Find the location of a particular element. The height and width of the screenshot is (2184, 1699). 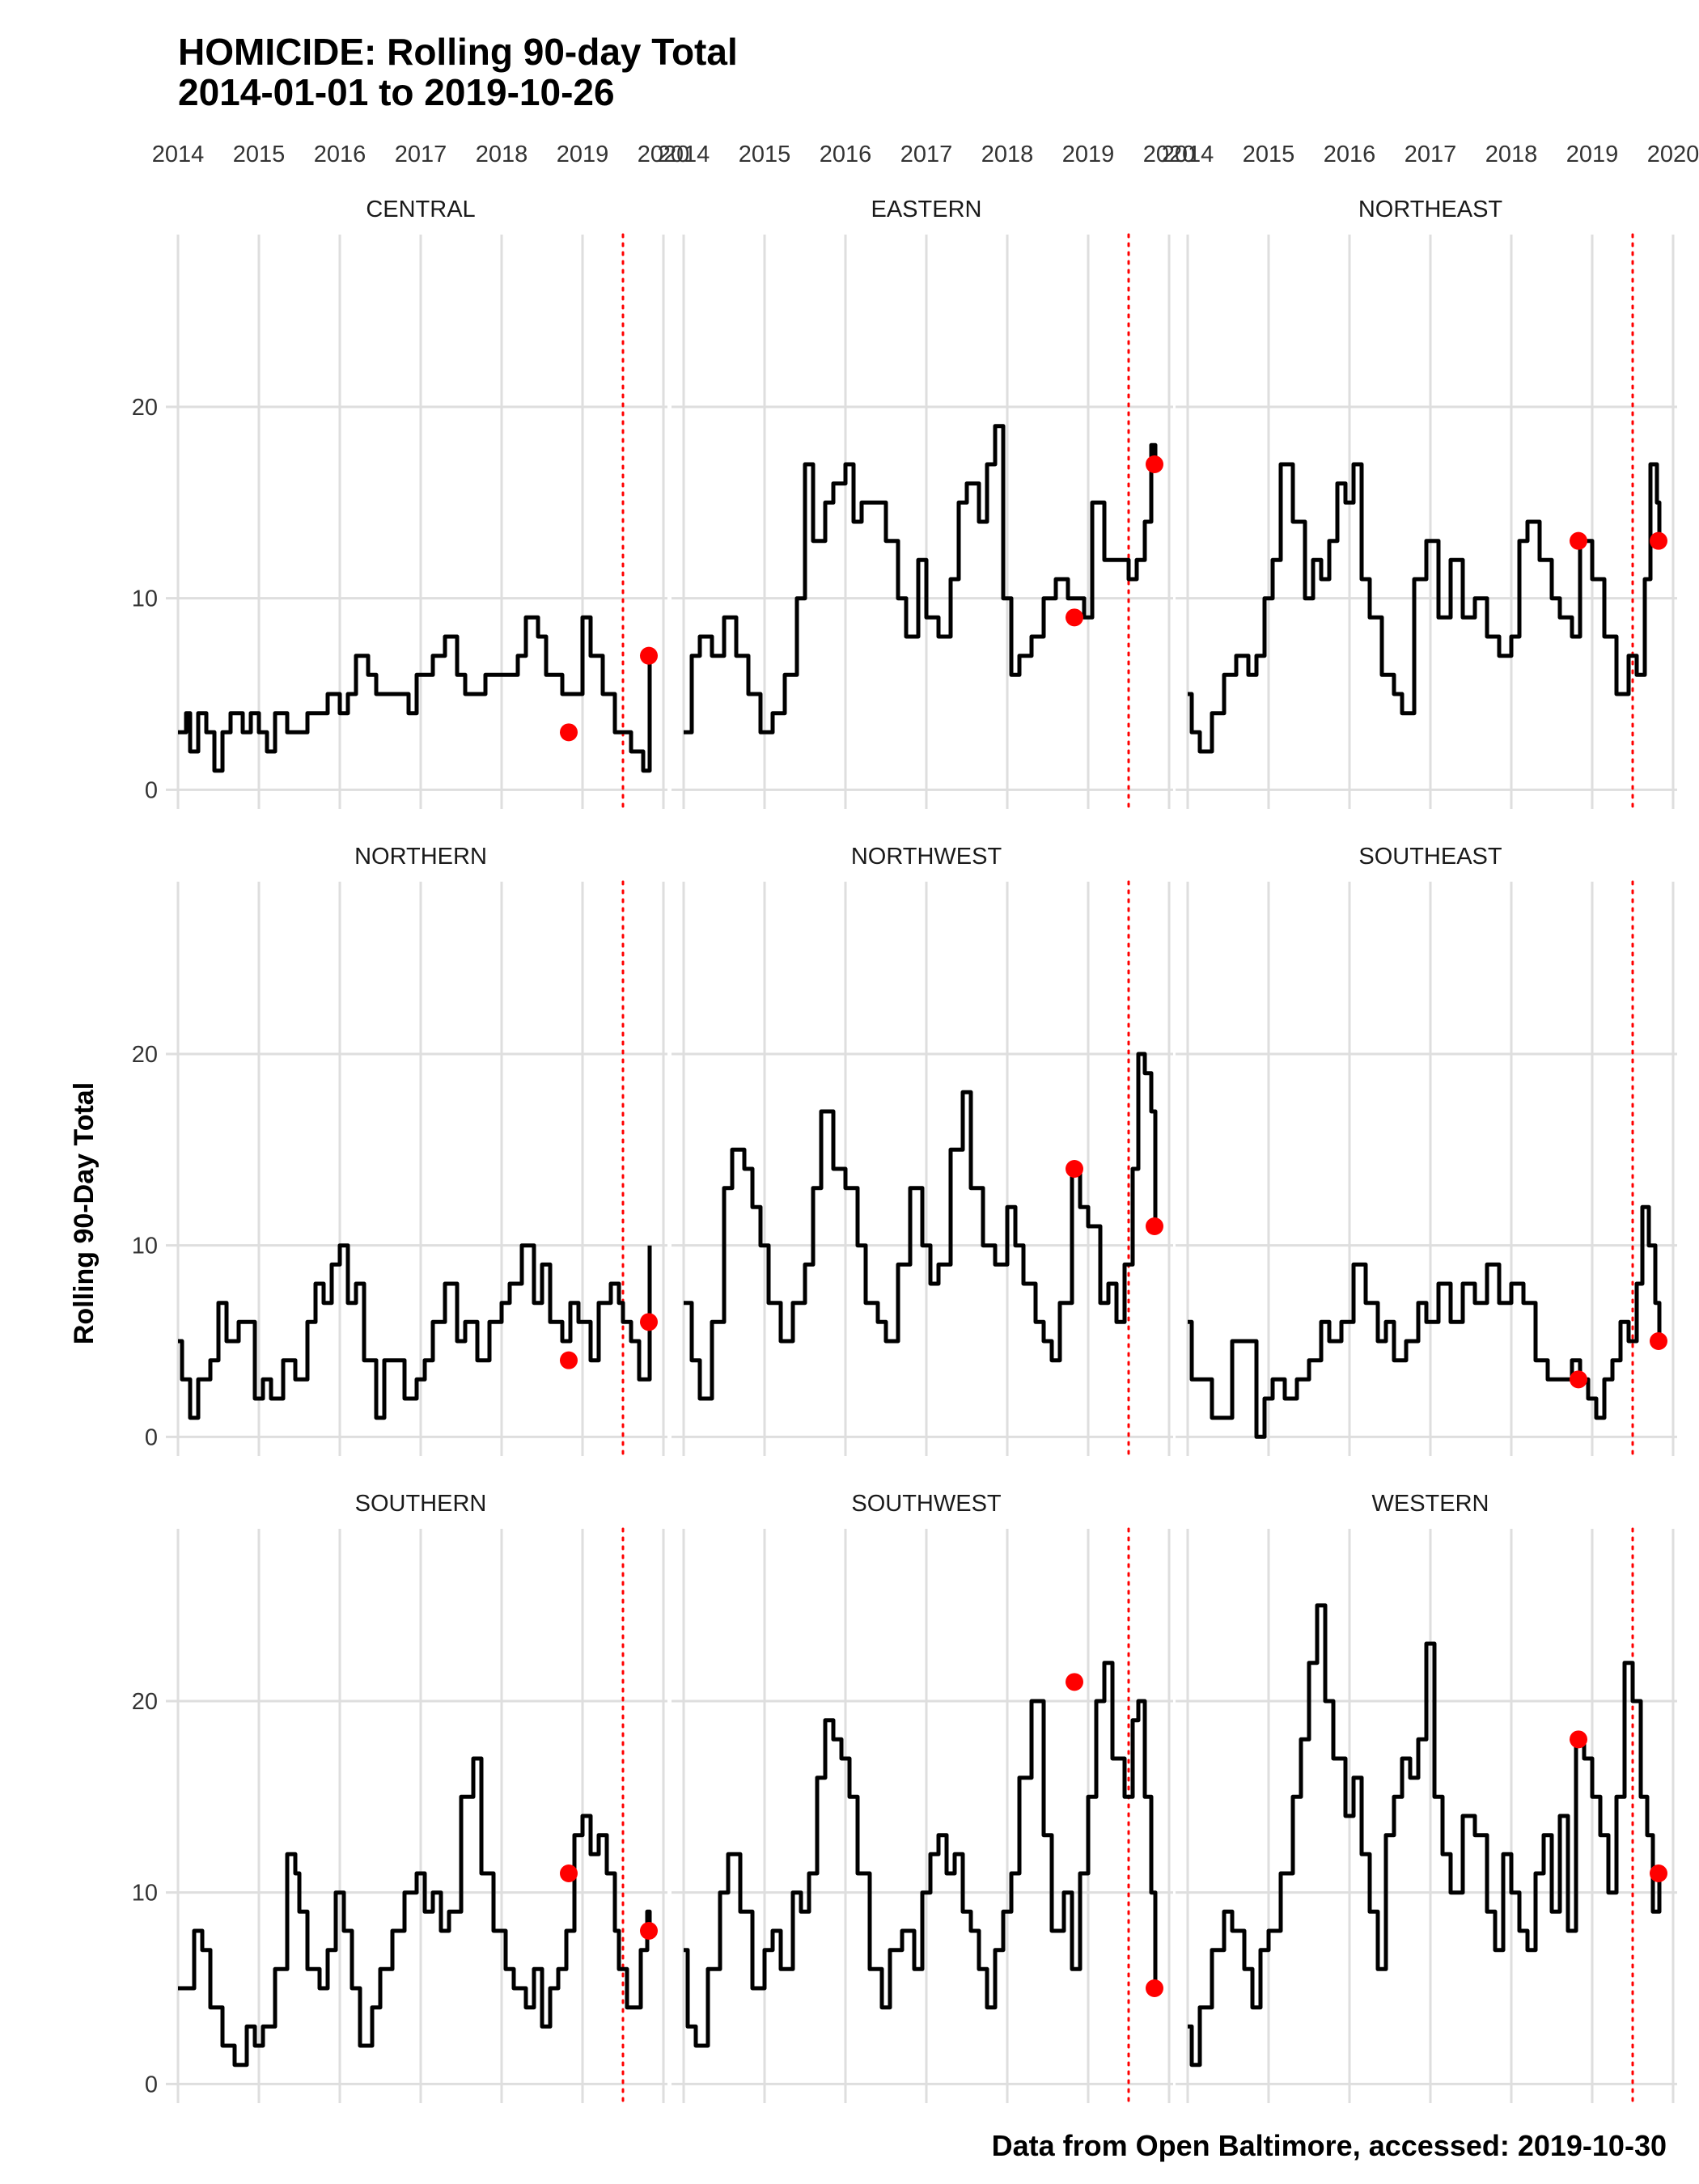

panel-eastern: EASTERN 2014 2015 2016 2017 2018 2019 2020 is located at coordinates (927, 476).